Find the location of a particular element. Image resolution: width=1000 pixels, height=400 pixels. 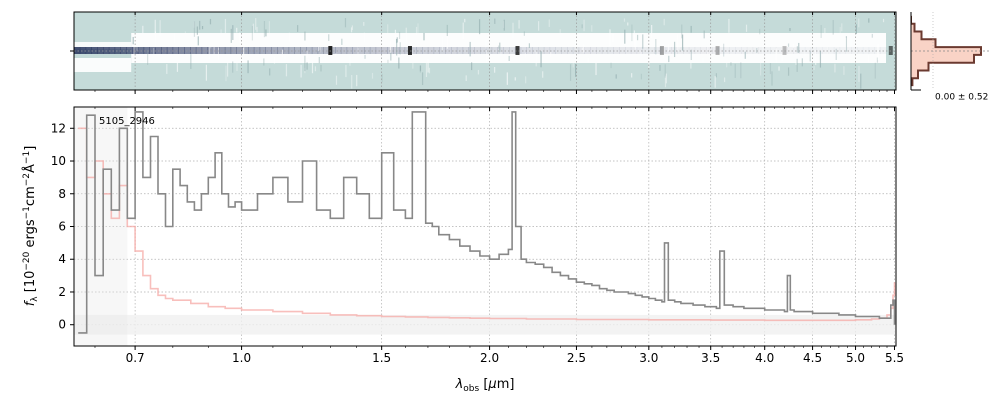

spectrum-2d-band is located at coordinates (508, 48).